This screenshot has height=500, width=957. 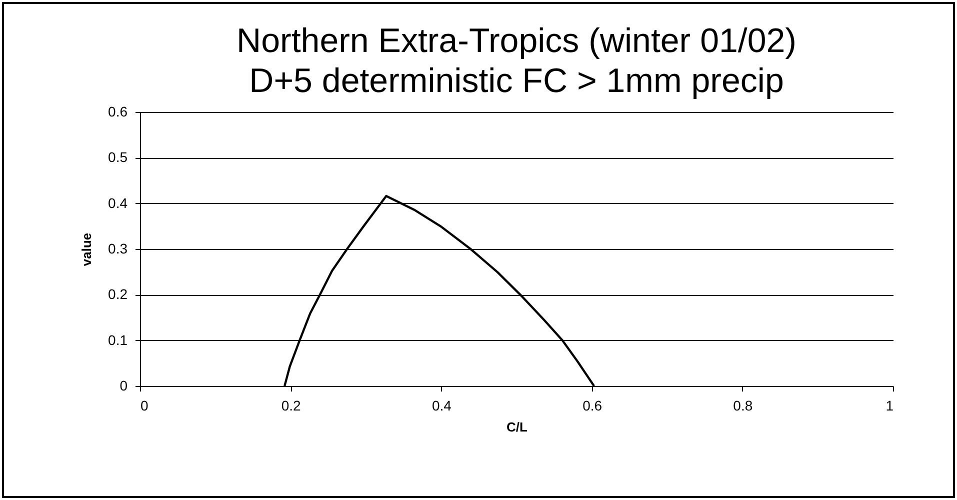 What do you see at coordinates (118, 112) in the screenshot?
I see `y-tick-label: 0.6` at bounding box center [118, 112].